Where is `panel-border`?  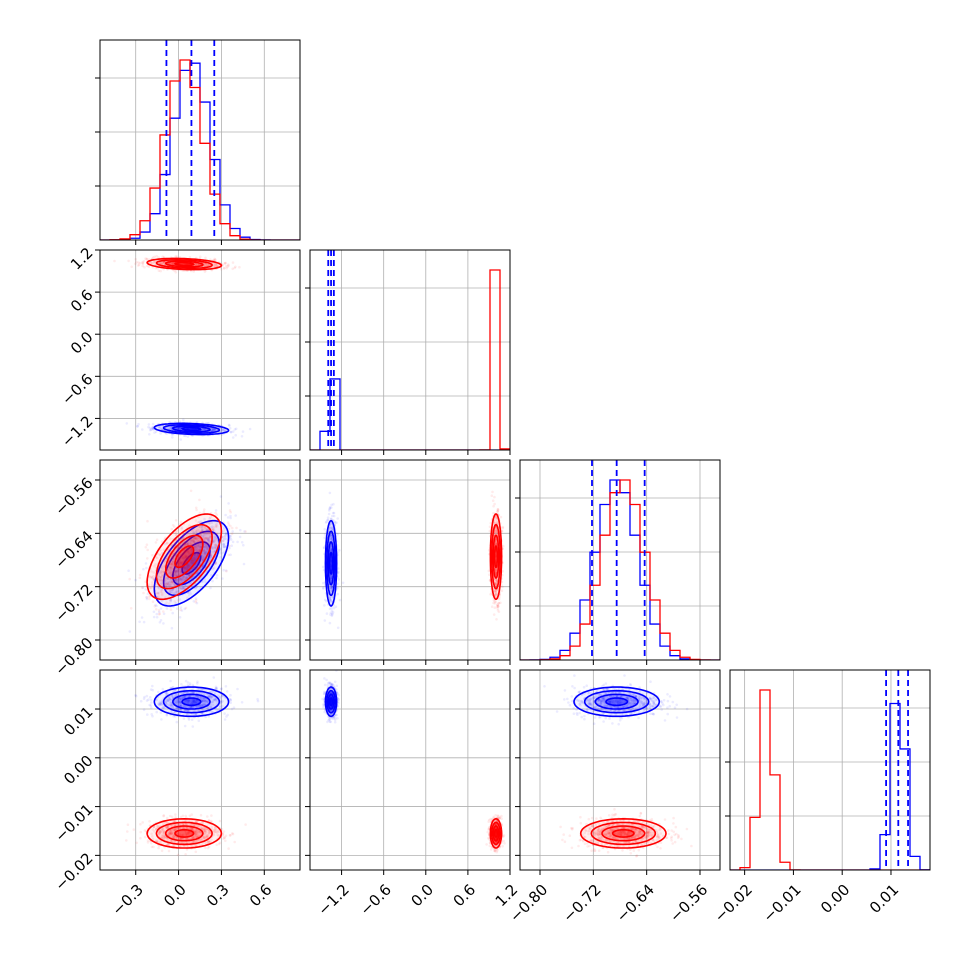 panel-border is located at coordinates (410, 350).